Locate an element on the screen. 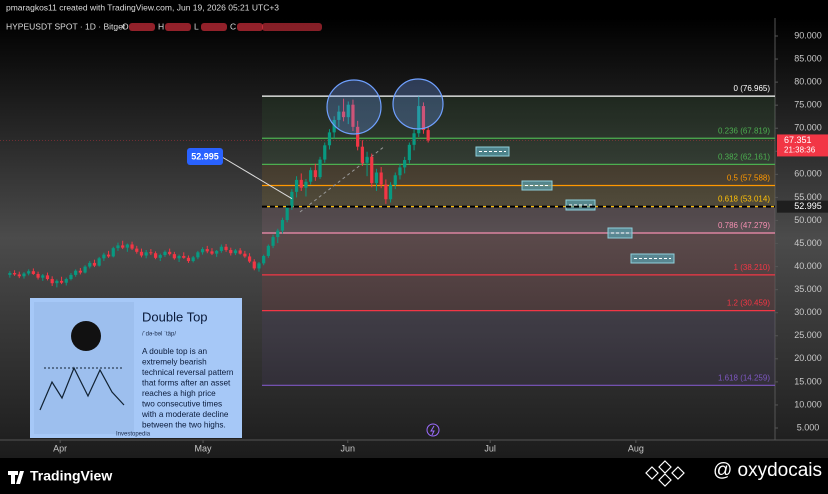  callout-label: 52.995 is located at coordinates (205, 156).